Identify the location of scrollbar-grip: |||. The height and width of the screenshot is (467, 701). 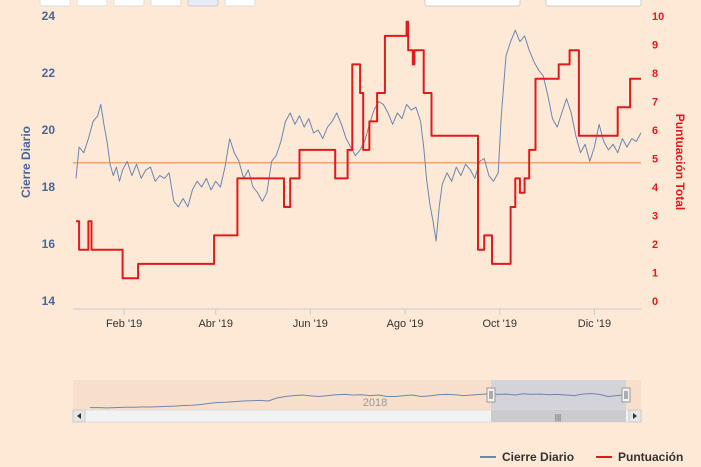
(558, 417).